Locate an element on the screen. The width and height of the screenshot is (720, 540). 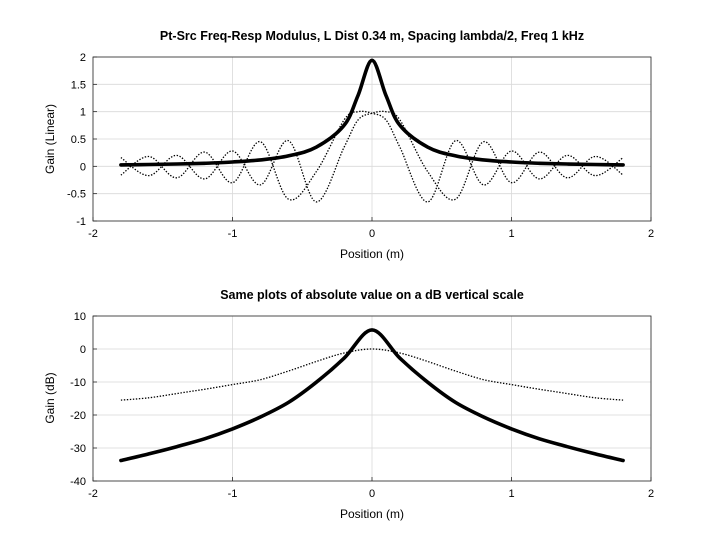
y-tick-label: 1.5 is located at coordinates (78, 85).